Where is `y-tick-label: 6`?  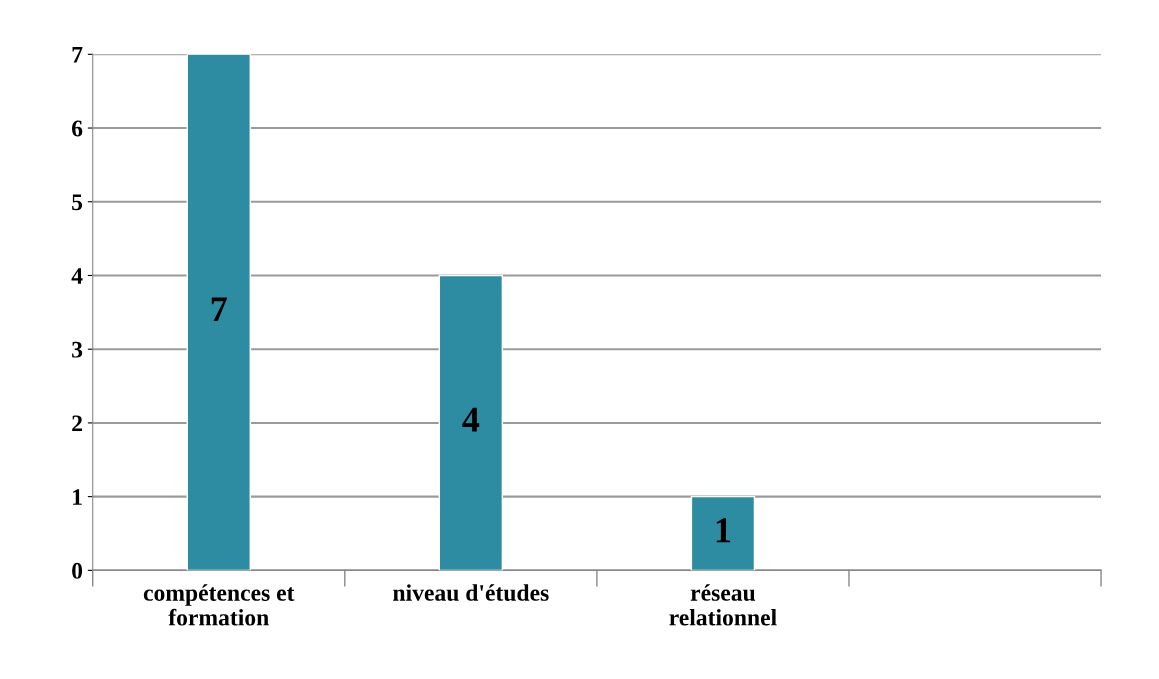 y-tick-label: 6 is located at coordinates (77, 128).